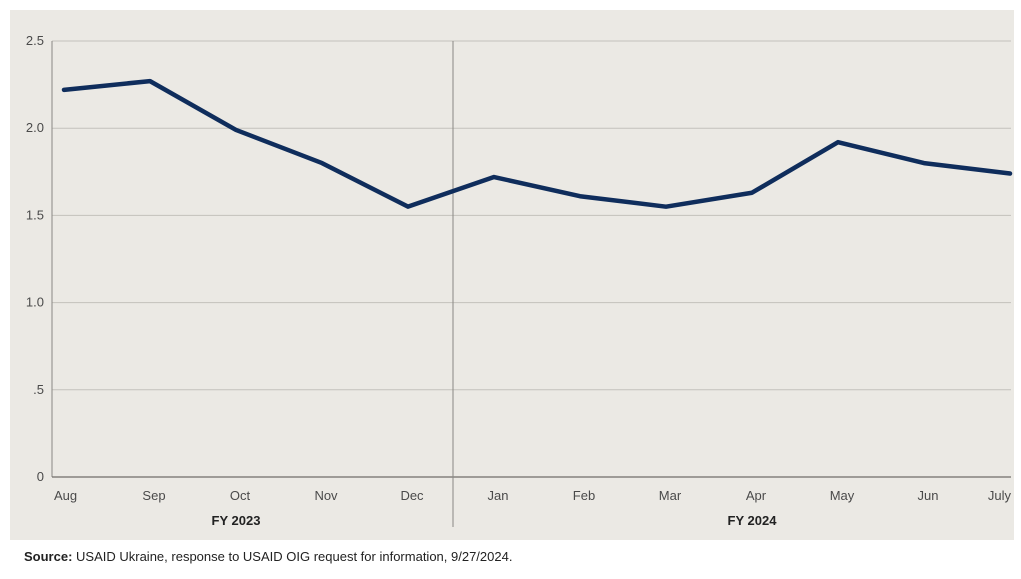 This screenshot has height=579, width=1021. Describe the element at coordinates (48, 556) in the screenshot. I see `source-label: Source:` at that location.